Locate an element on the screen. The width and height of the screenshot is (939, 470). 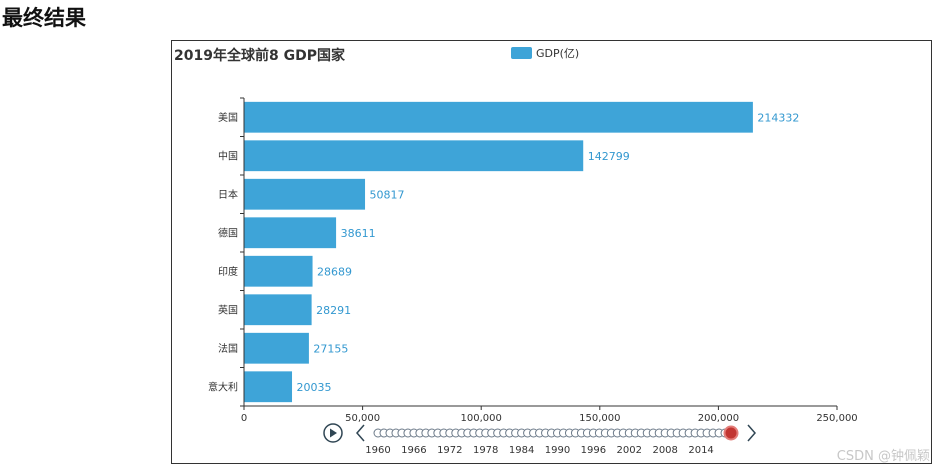
play-icon-glyph is located at coordinates (333, 433).